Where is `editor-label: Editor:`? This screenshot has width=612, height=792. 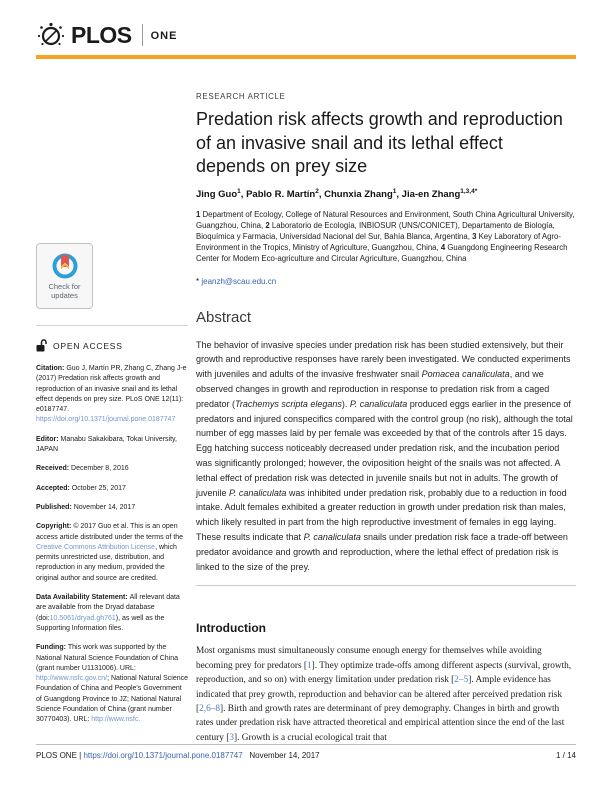 editor-label: Editor: is located at coordinates (48, 439).